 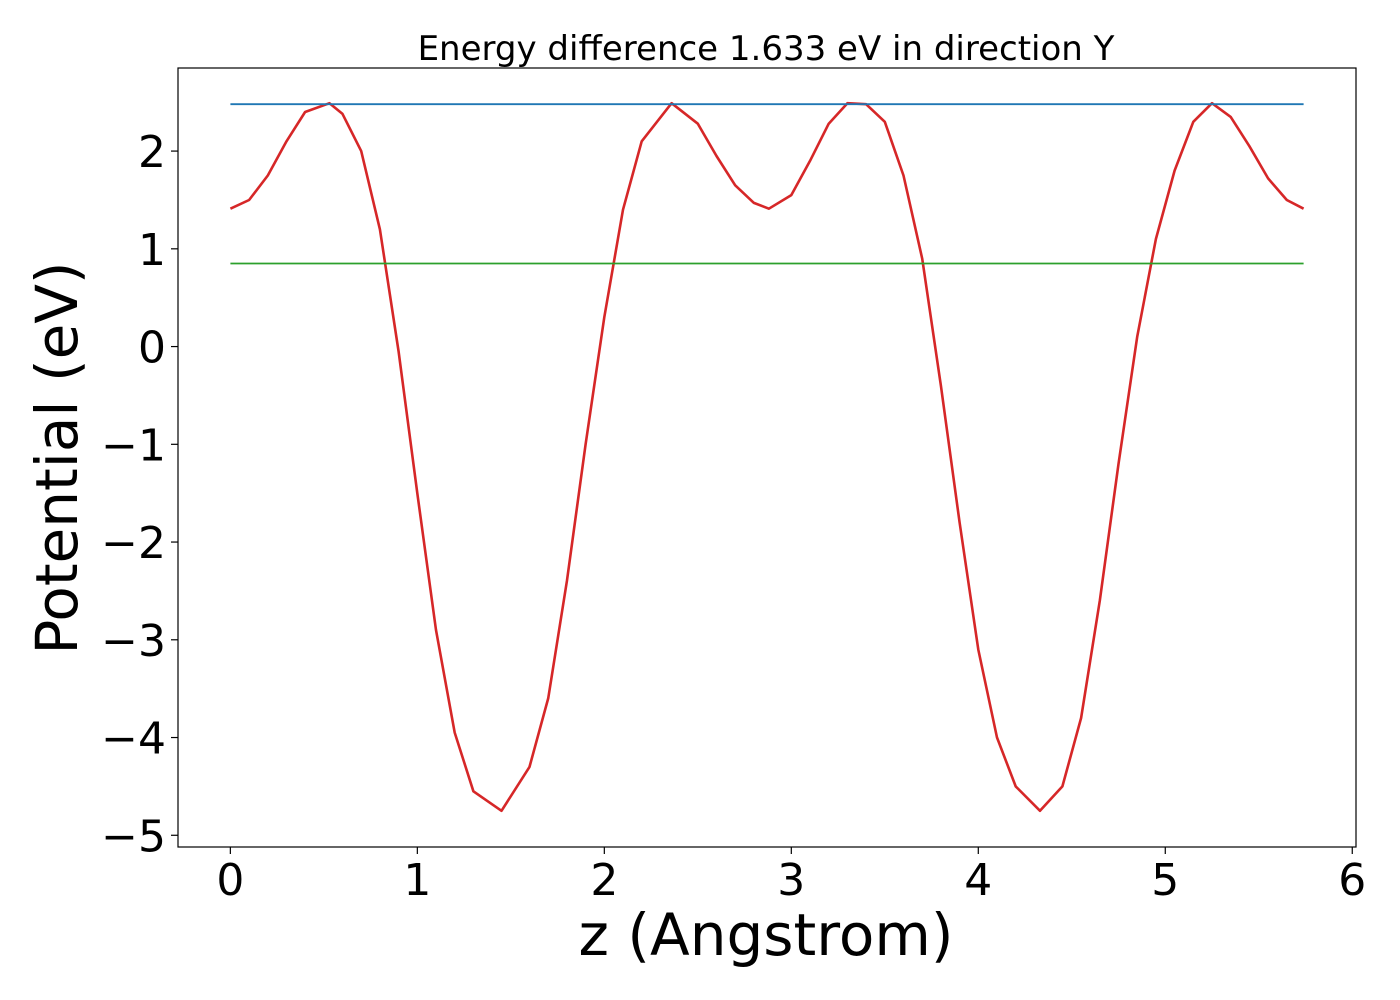 I want to click on x-tick-label: 6, so click(x=1352, y=880).